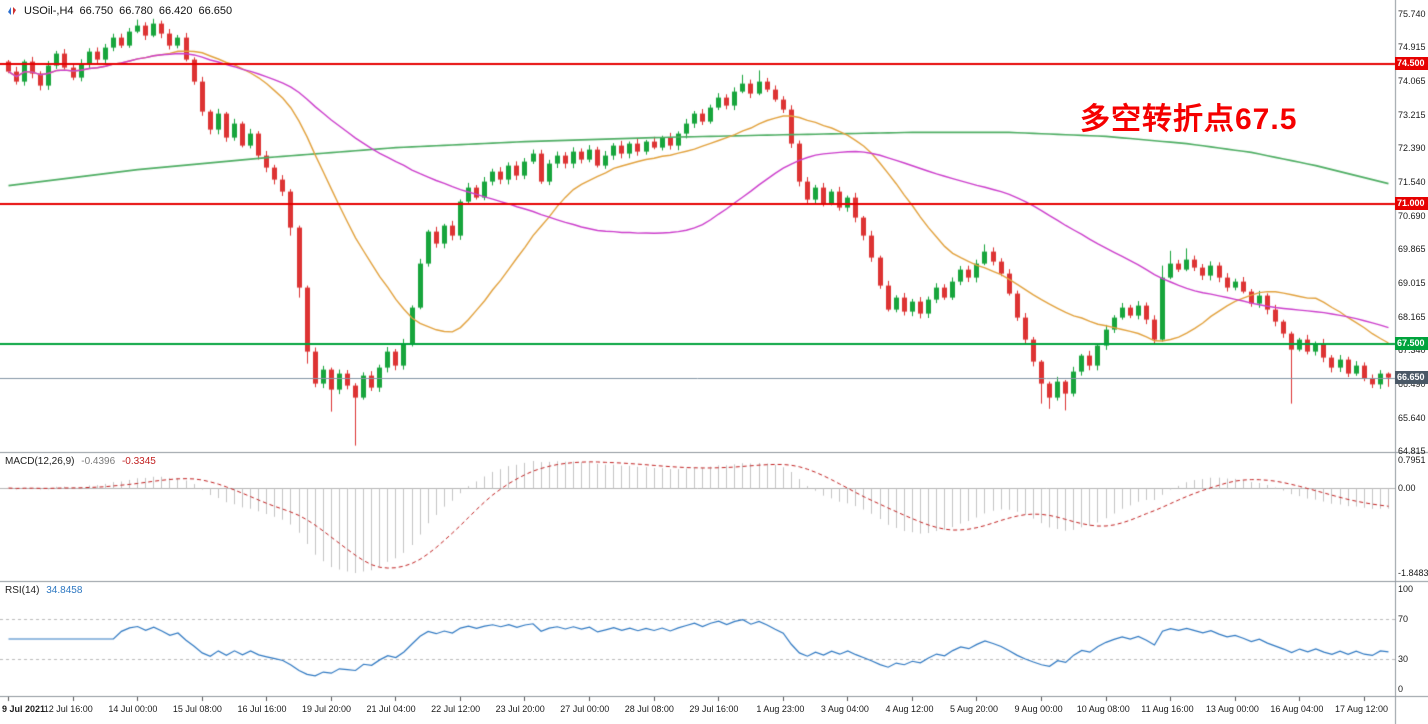 This screenshot has height=724, width=1428. Describe the element at coordinates (80, 461) in the screenshot. I see `macd-label: MACD(12,26,9) -0.4396 -0.3345` at that location.